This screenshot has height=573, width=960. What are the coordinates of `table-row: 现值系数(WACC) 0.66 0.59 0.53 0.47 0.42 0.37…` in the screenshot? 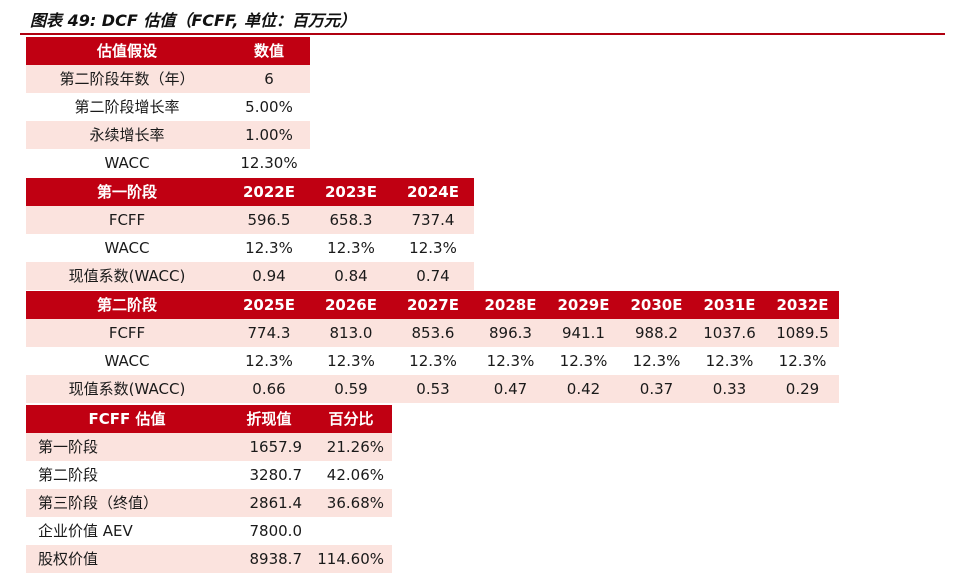 It's located at (432, 389).